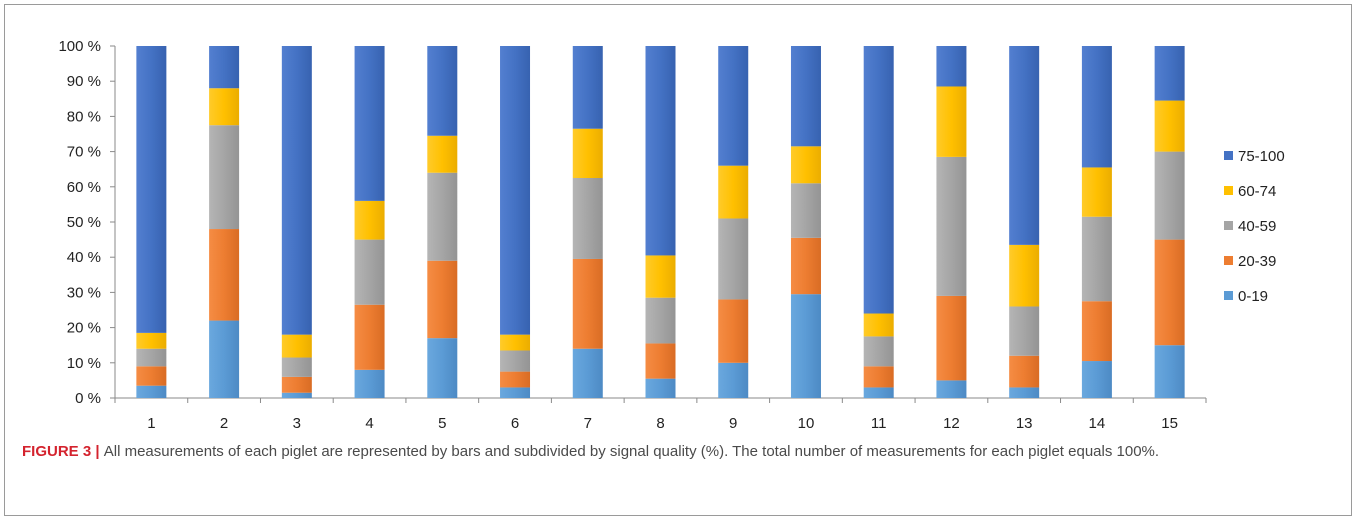  I want to click on x-tick-label: 1, so click(151, 423).